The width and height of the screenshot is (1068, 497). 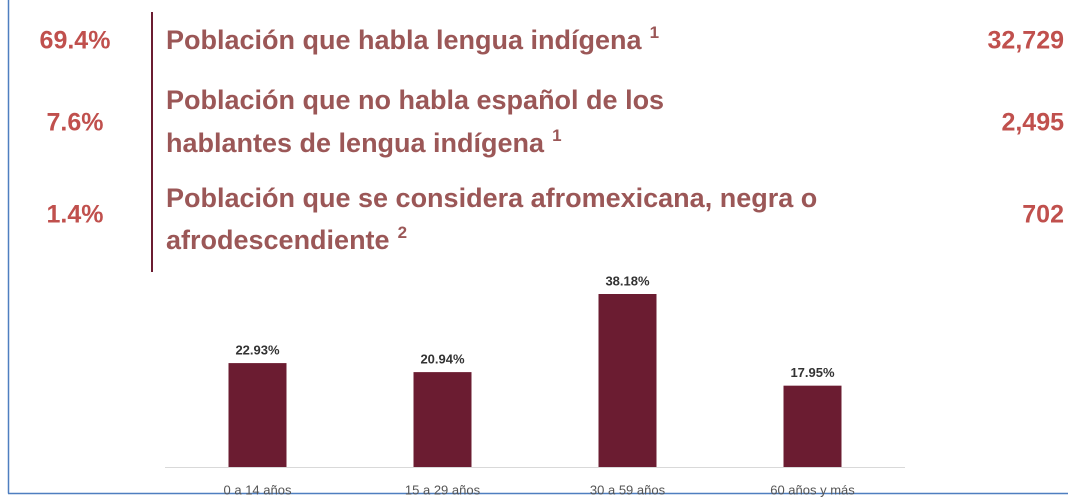 I want to click on x-tick-label: 15 a 29 años, so click(x=443, y=489).